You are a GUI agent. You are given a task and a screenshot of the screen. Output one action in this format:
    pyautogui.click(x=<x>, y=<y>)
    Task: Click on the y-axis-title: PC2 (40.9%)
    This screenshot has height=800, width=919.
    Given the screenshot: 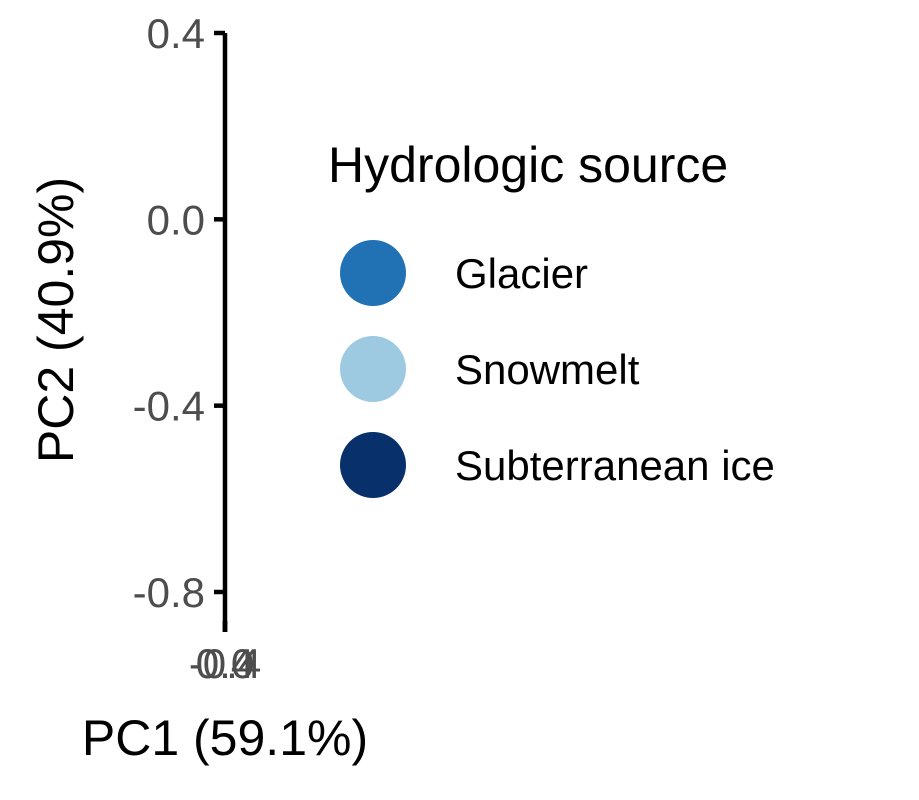 What is the action you would take?
    pyautogui.click(x=56, y=320)
    